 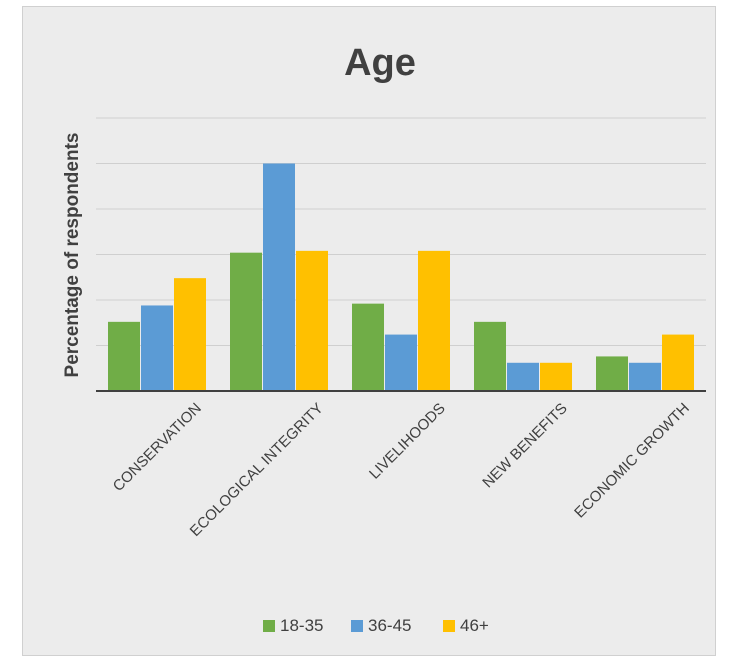 What do you see at coordinates (407, 441) in the screenshot?
I see `category-label: LIVELIHOODS` at bounding box center [407, 441].